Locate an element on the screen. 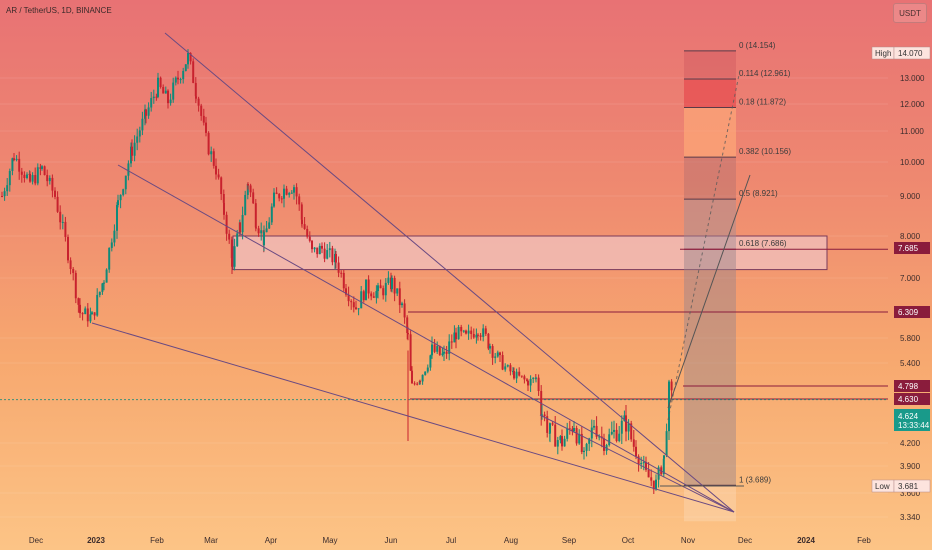 Image resolution: width=932 pixels, height=550 pixels. trend-line is located at coordinates (637, 463).